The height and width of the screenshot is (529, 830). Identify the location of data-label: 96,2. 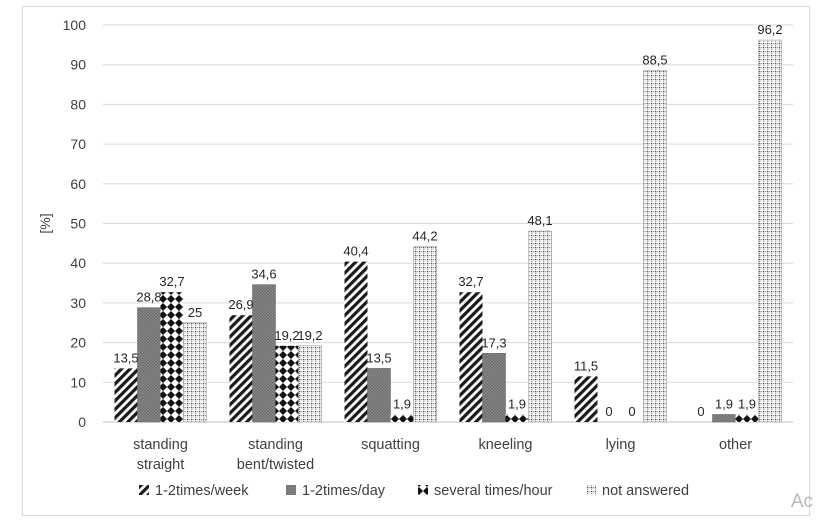
(769, 29).